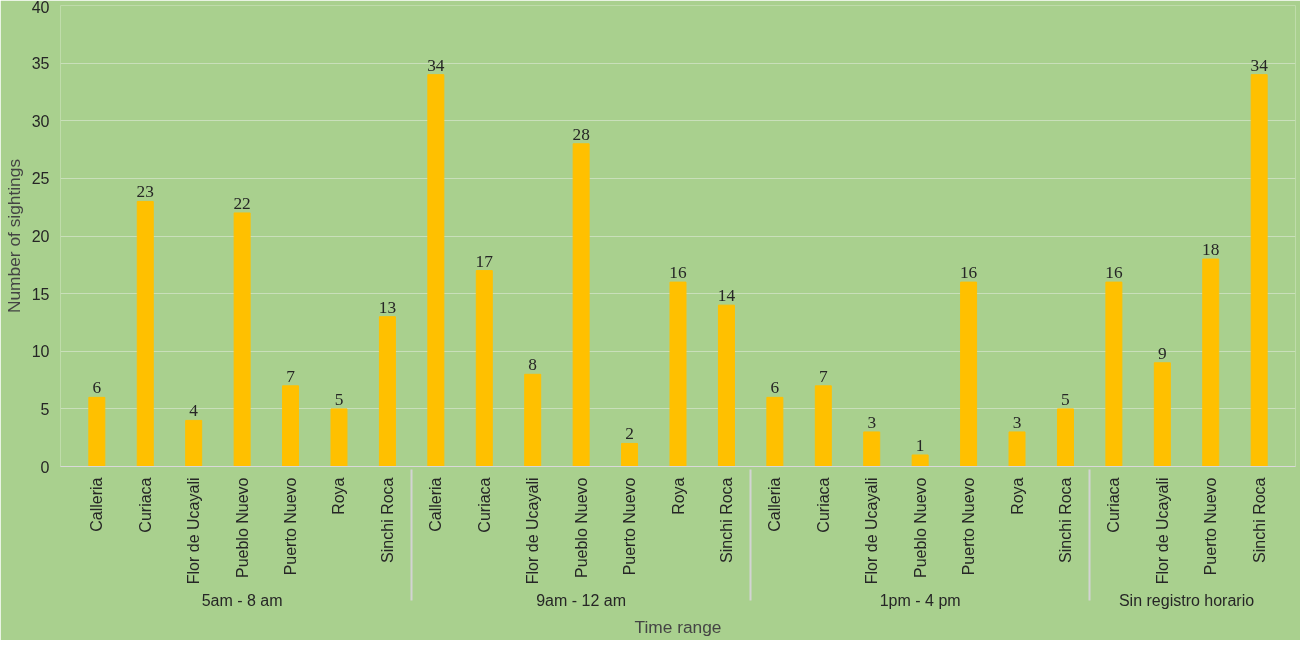  What do you see at coordinates (581, 134) in the screenshot?
I see `data-label: 28` at bounding box center [581, 134].